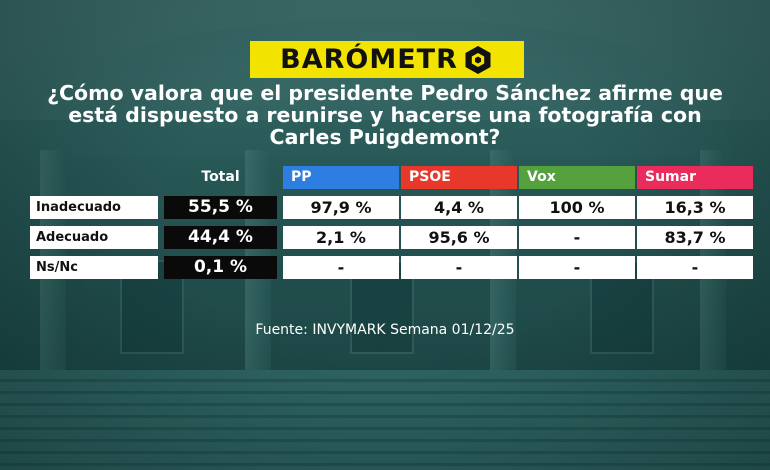 This screenshot has width=770, height=470. What do you see at coordinates (577, 237) in the screenshot?
I see `value-adecuado-vox: -` at bounding box center [577, 237].